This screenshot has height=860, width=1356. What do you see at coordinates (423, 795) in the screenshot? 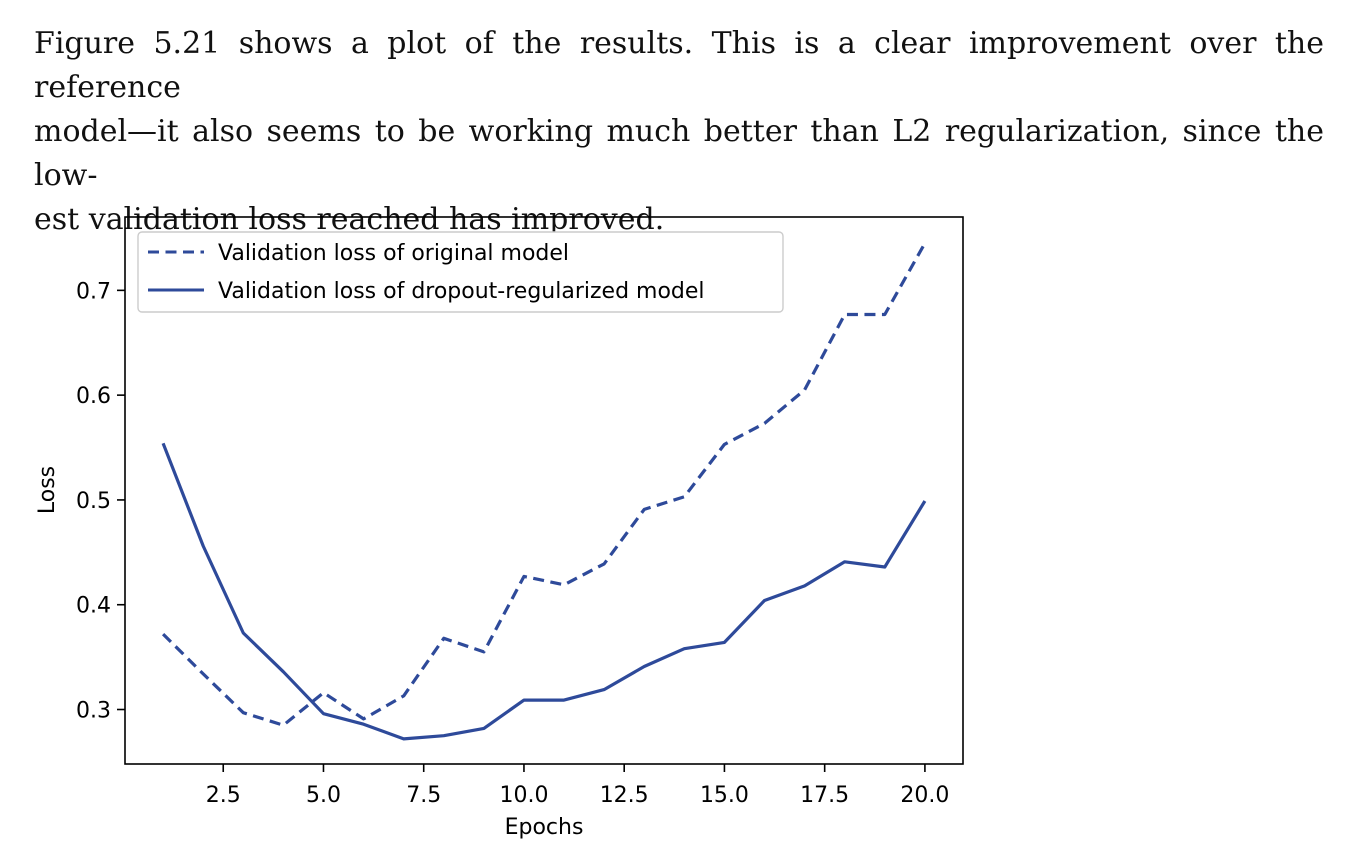
I see `x-tick-label: 7.5` at bounding box center [423, 795].